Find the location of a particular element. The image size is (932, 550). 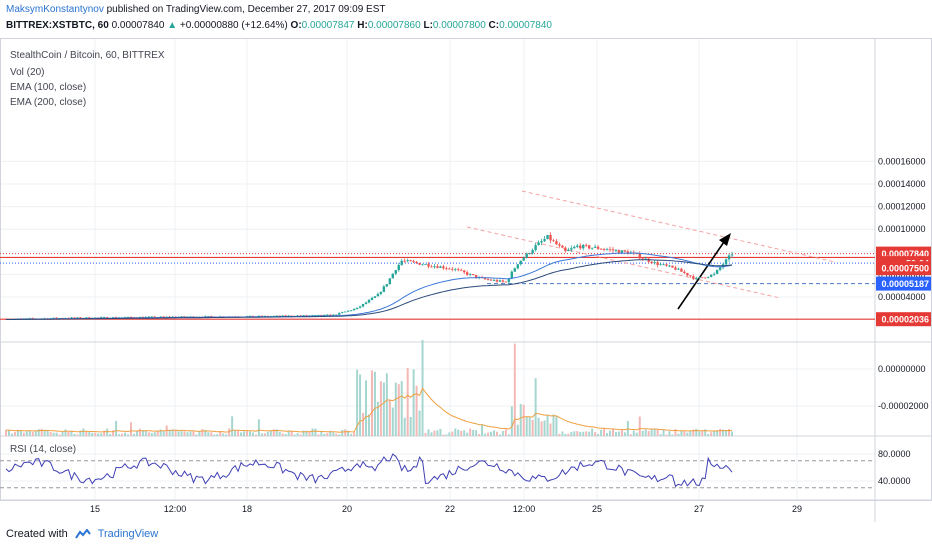

tradingview-logo-icon is located at coordinates (82, 533).